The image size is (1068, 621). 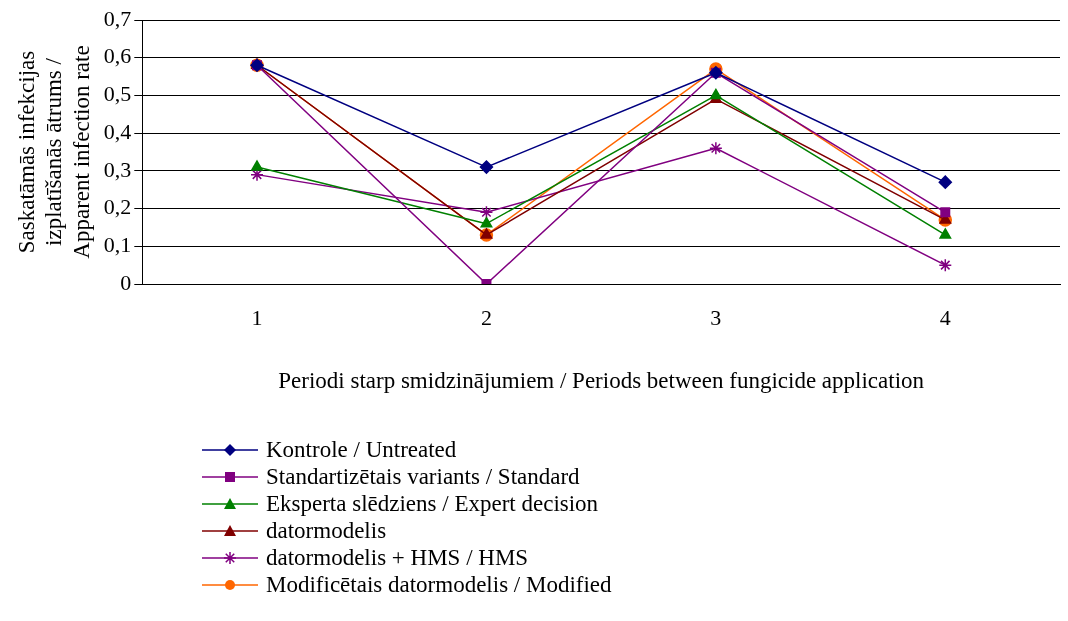 I want to click on legend-label: datormodelis + HMS / HMS, so click(x=397, y=557).